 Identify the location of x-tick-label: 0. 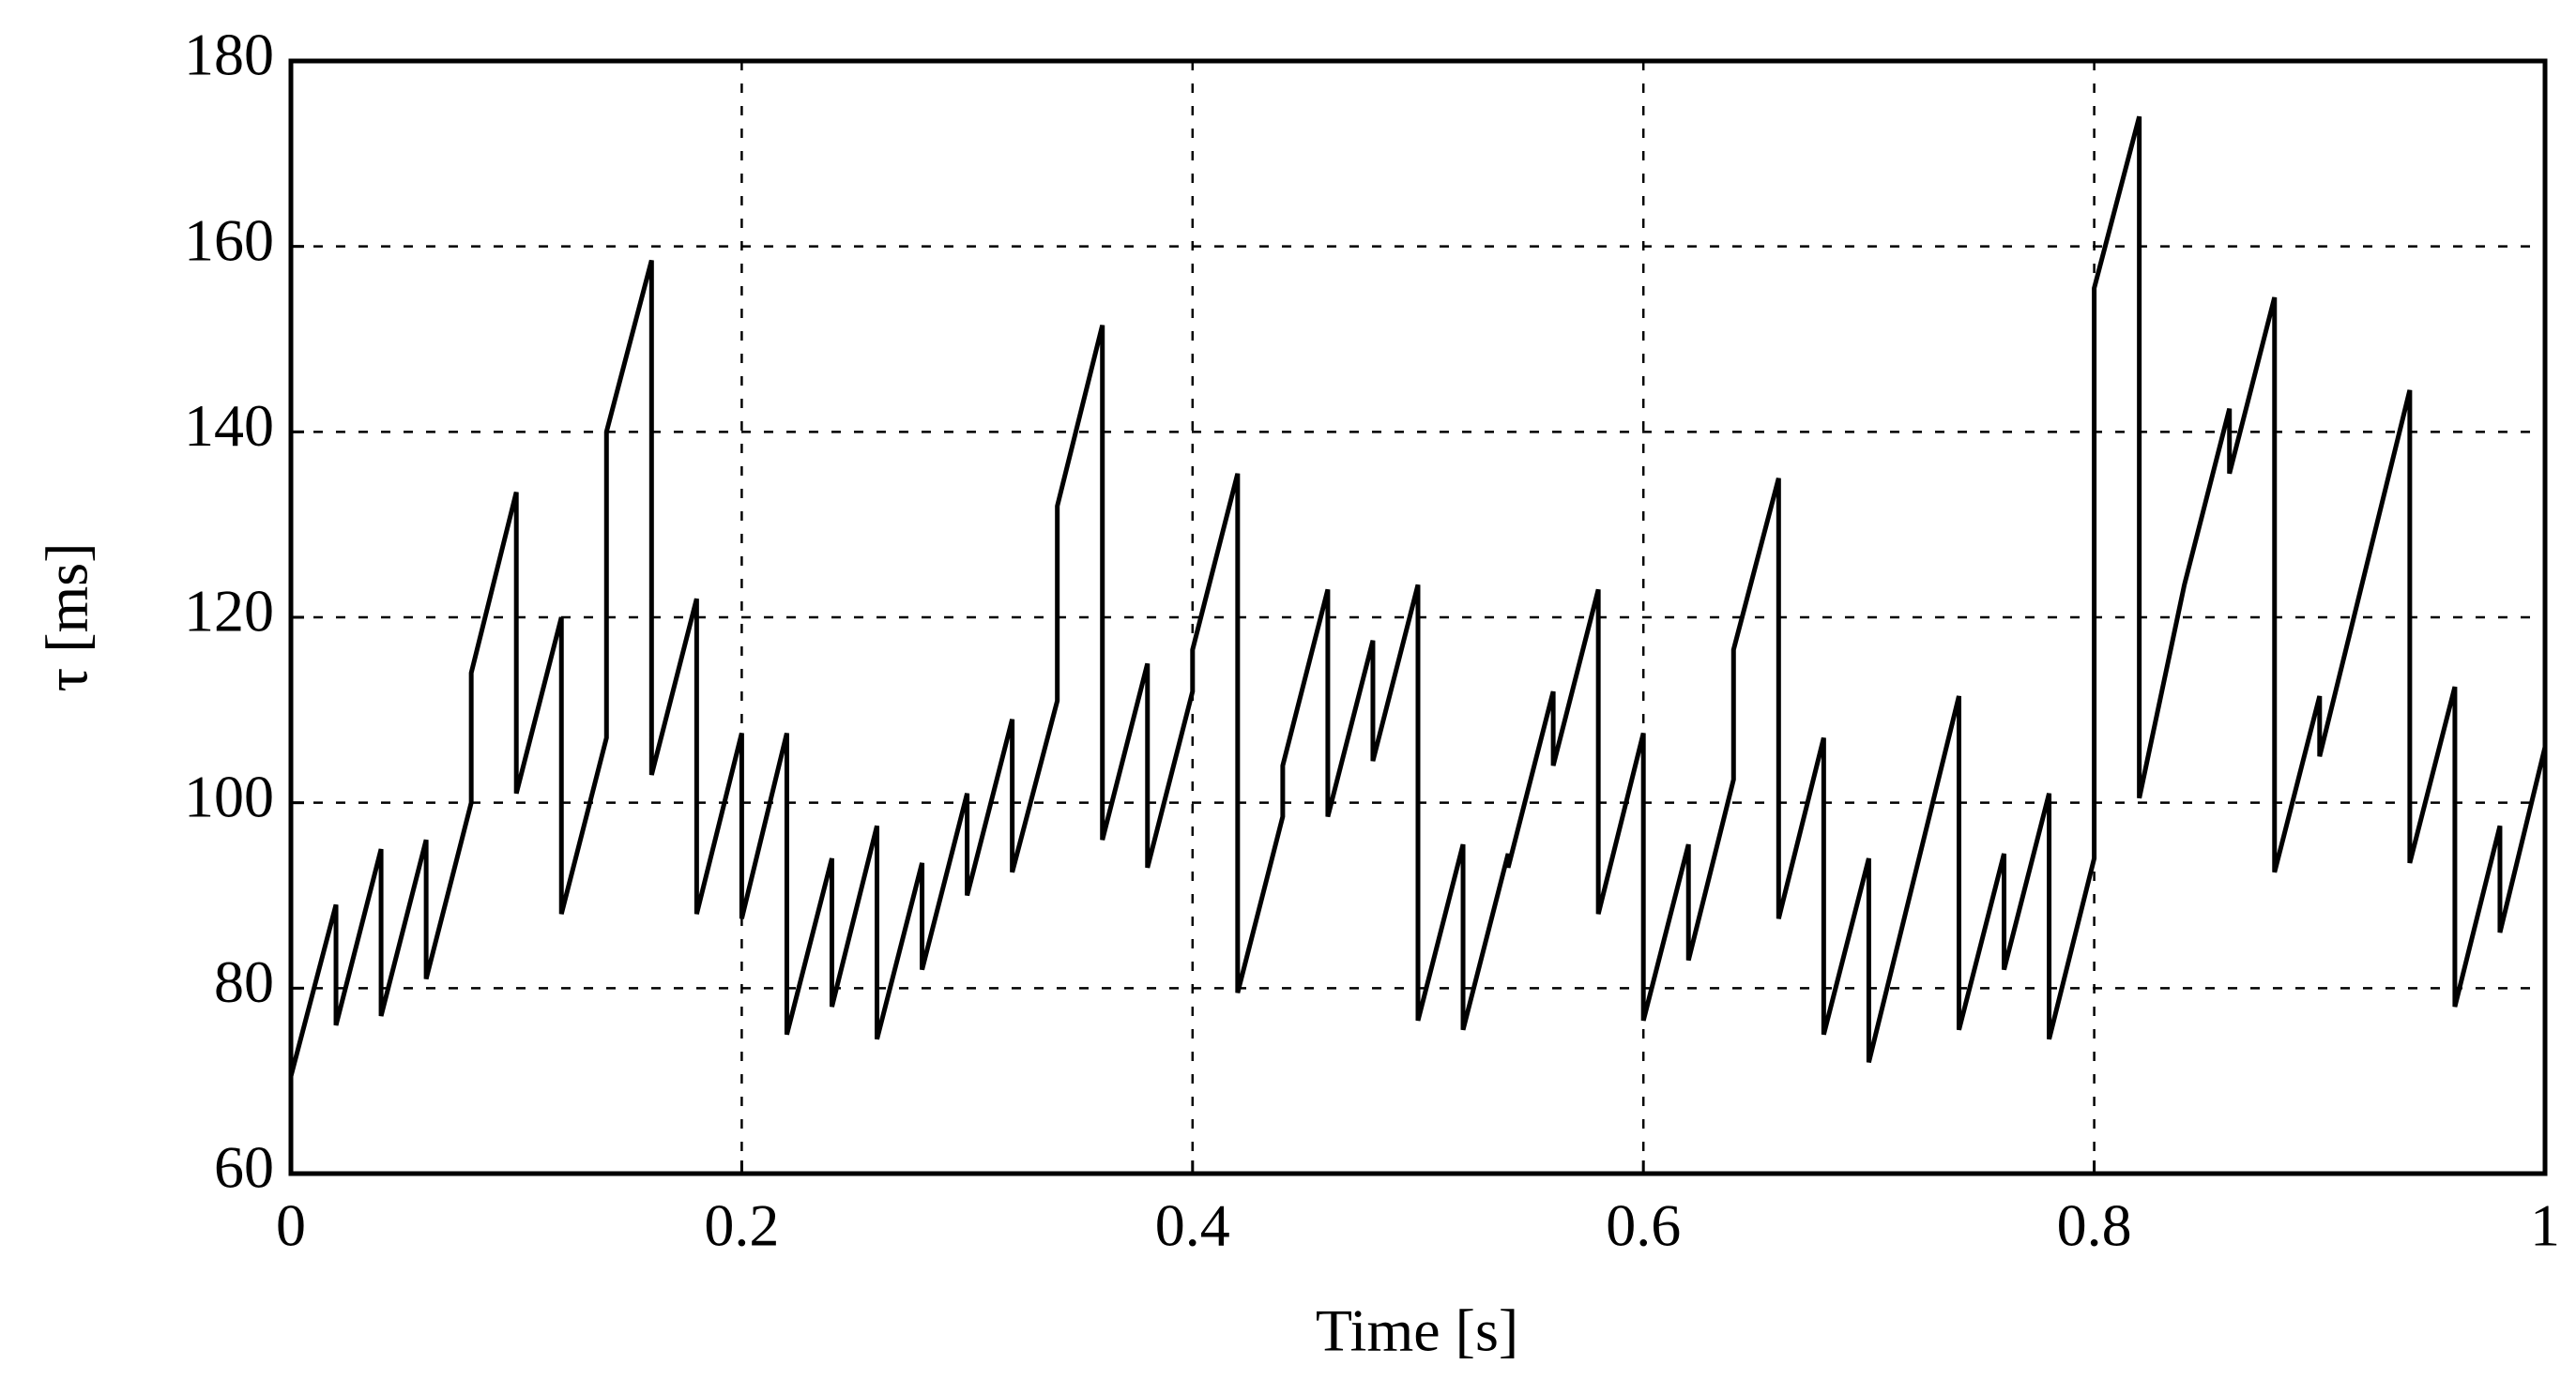
(291, 1225).